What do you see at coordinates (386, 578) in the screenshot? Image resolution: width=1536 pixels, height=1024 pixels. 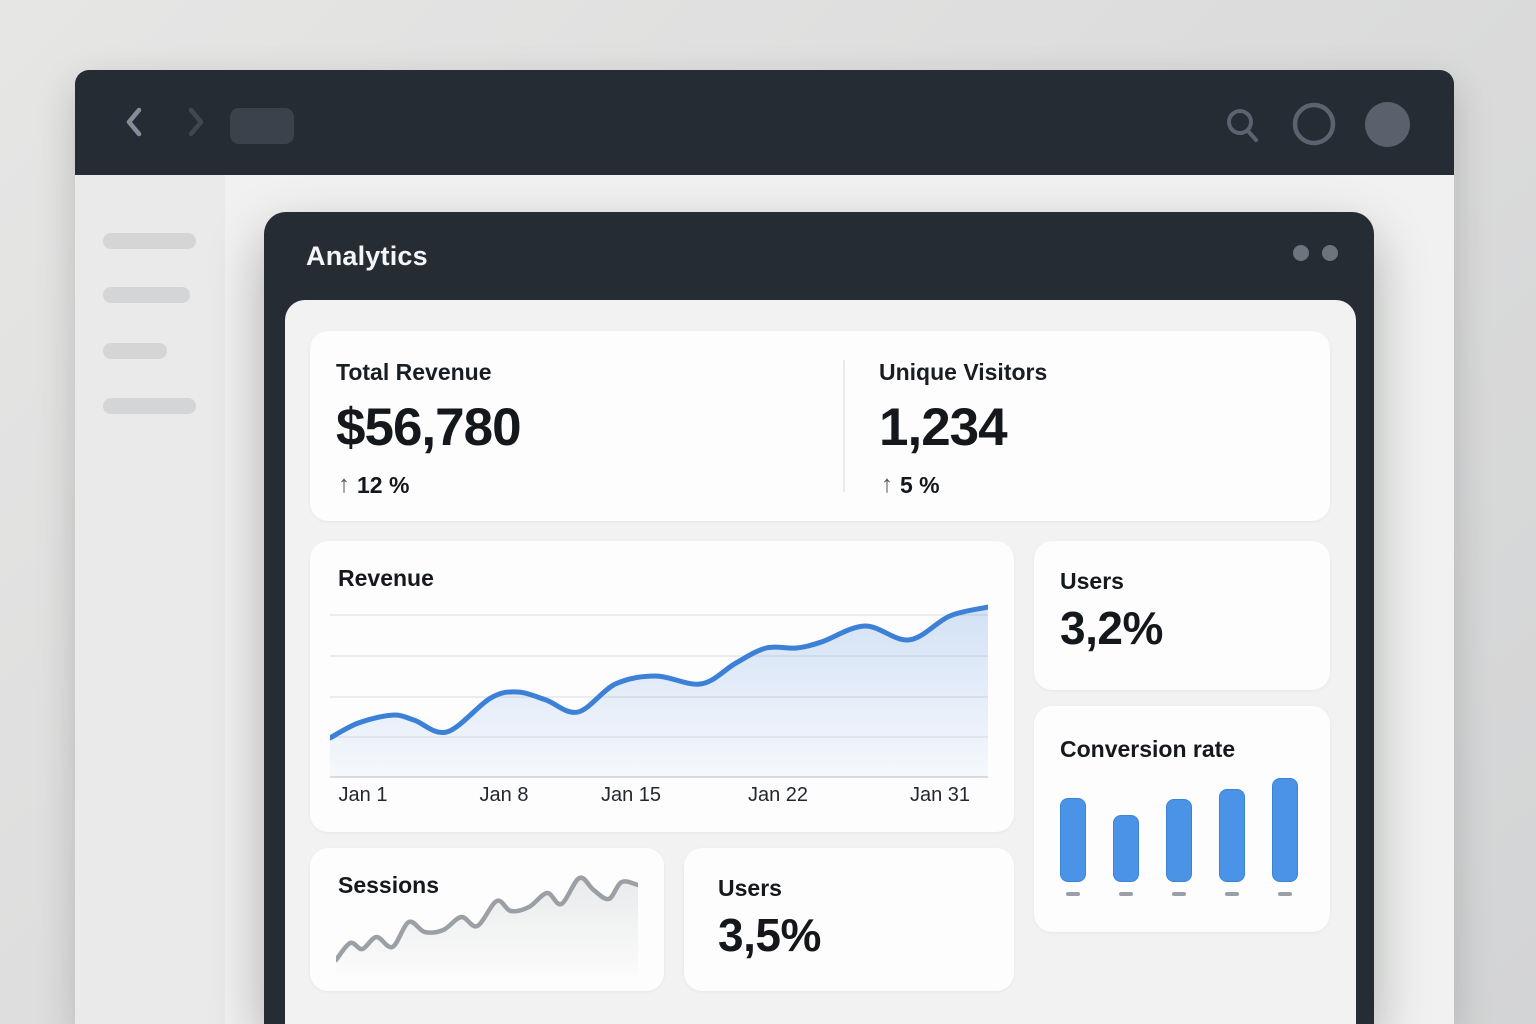 I see `chart-title: Revenue` at bounding box center [386, 578].